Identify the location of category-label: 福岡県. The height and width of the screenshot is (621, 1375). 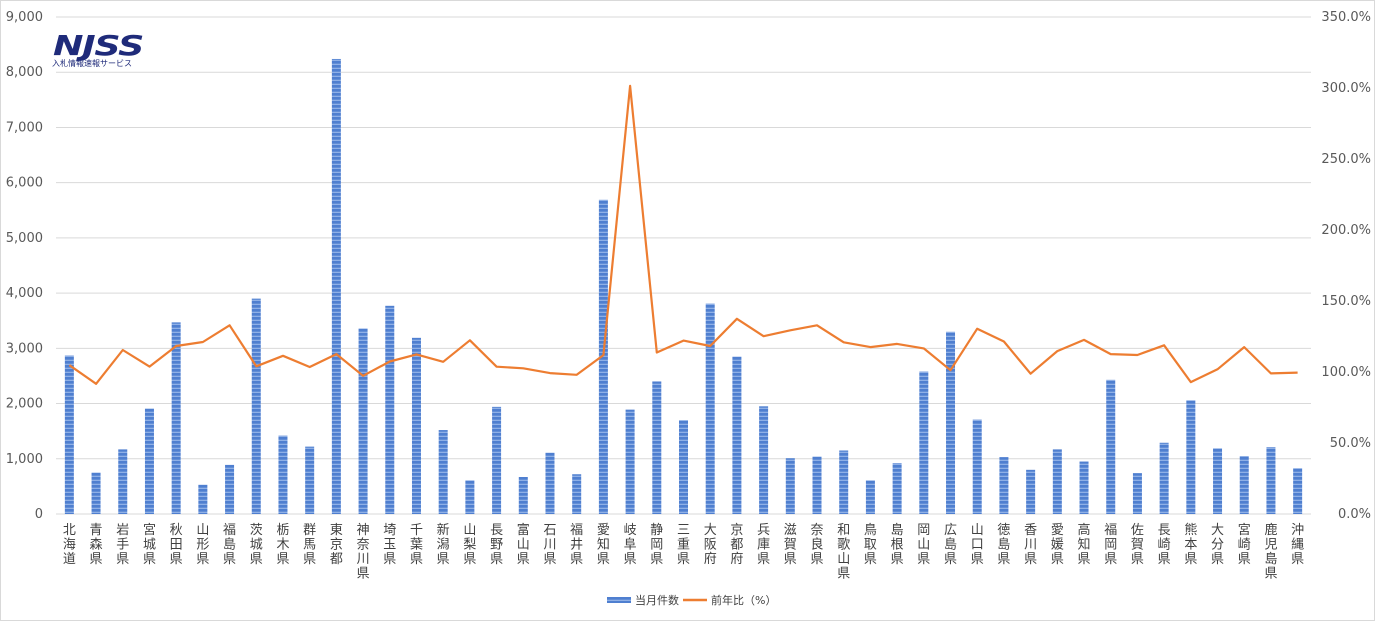
(1110, 545).